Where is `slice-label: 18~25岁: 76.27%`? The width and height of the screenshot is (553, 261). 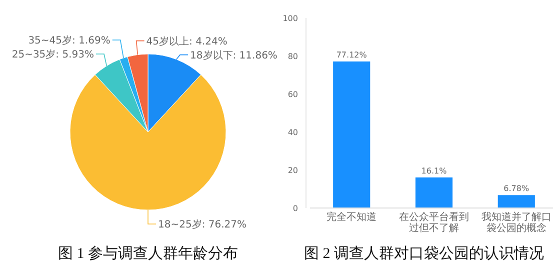 slice-label: 18~25岁: 76.27% is located at coordinates (202, 224).